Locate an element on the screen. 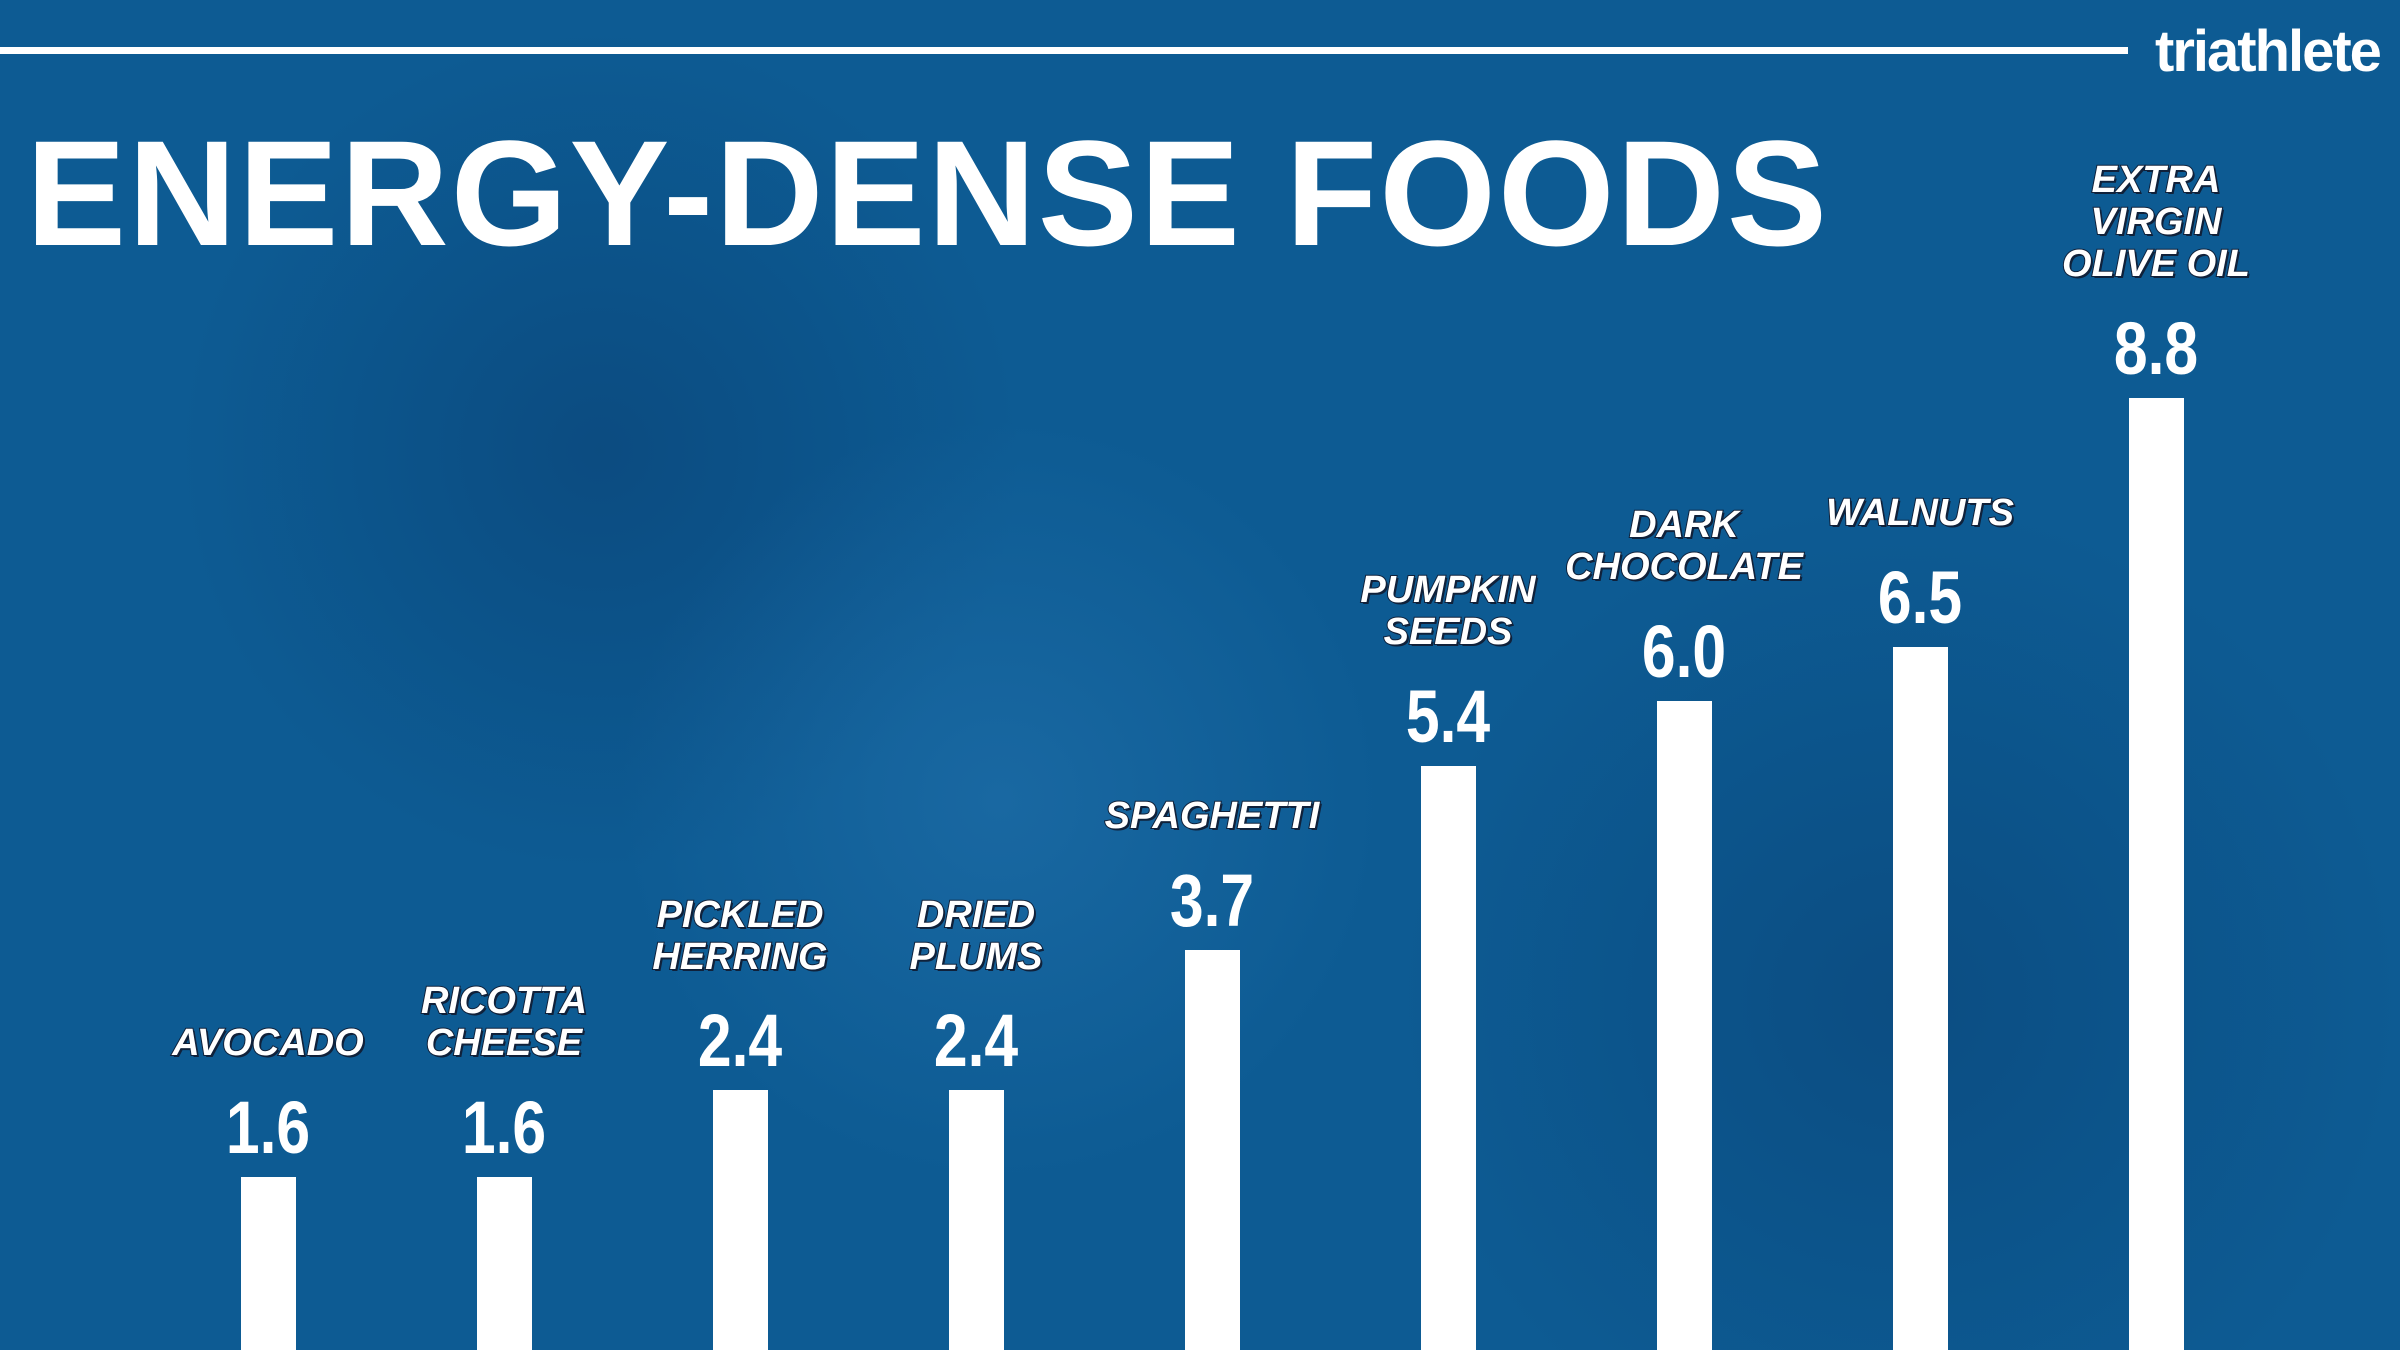  category-label: EXTRA VIRGIN OLIVE OIL is located at coordinates (2156, 222).